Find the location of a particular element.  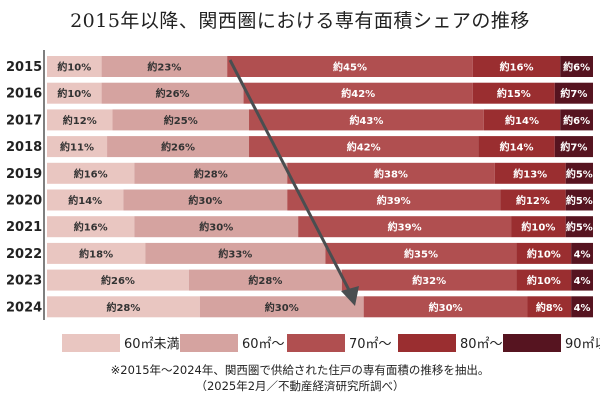

data-label: 約45% is located at coordinates (350, 67).